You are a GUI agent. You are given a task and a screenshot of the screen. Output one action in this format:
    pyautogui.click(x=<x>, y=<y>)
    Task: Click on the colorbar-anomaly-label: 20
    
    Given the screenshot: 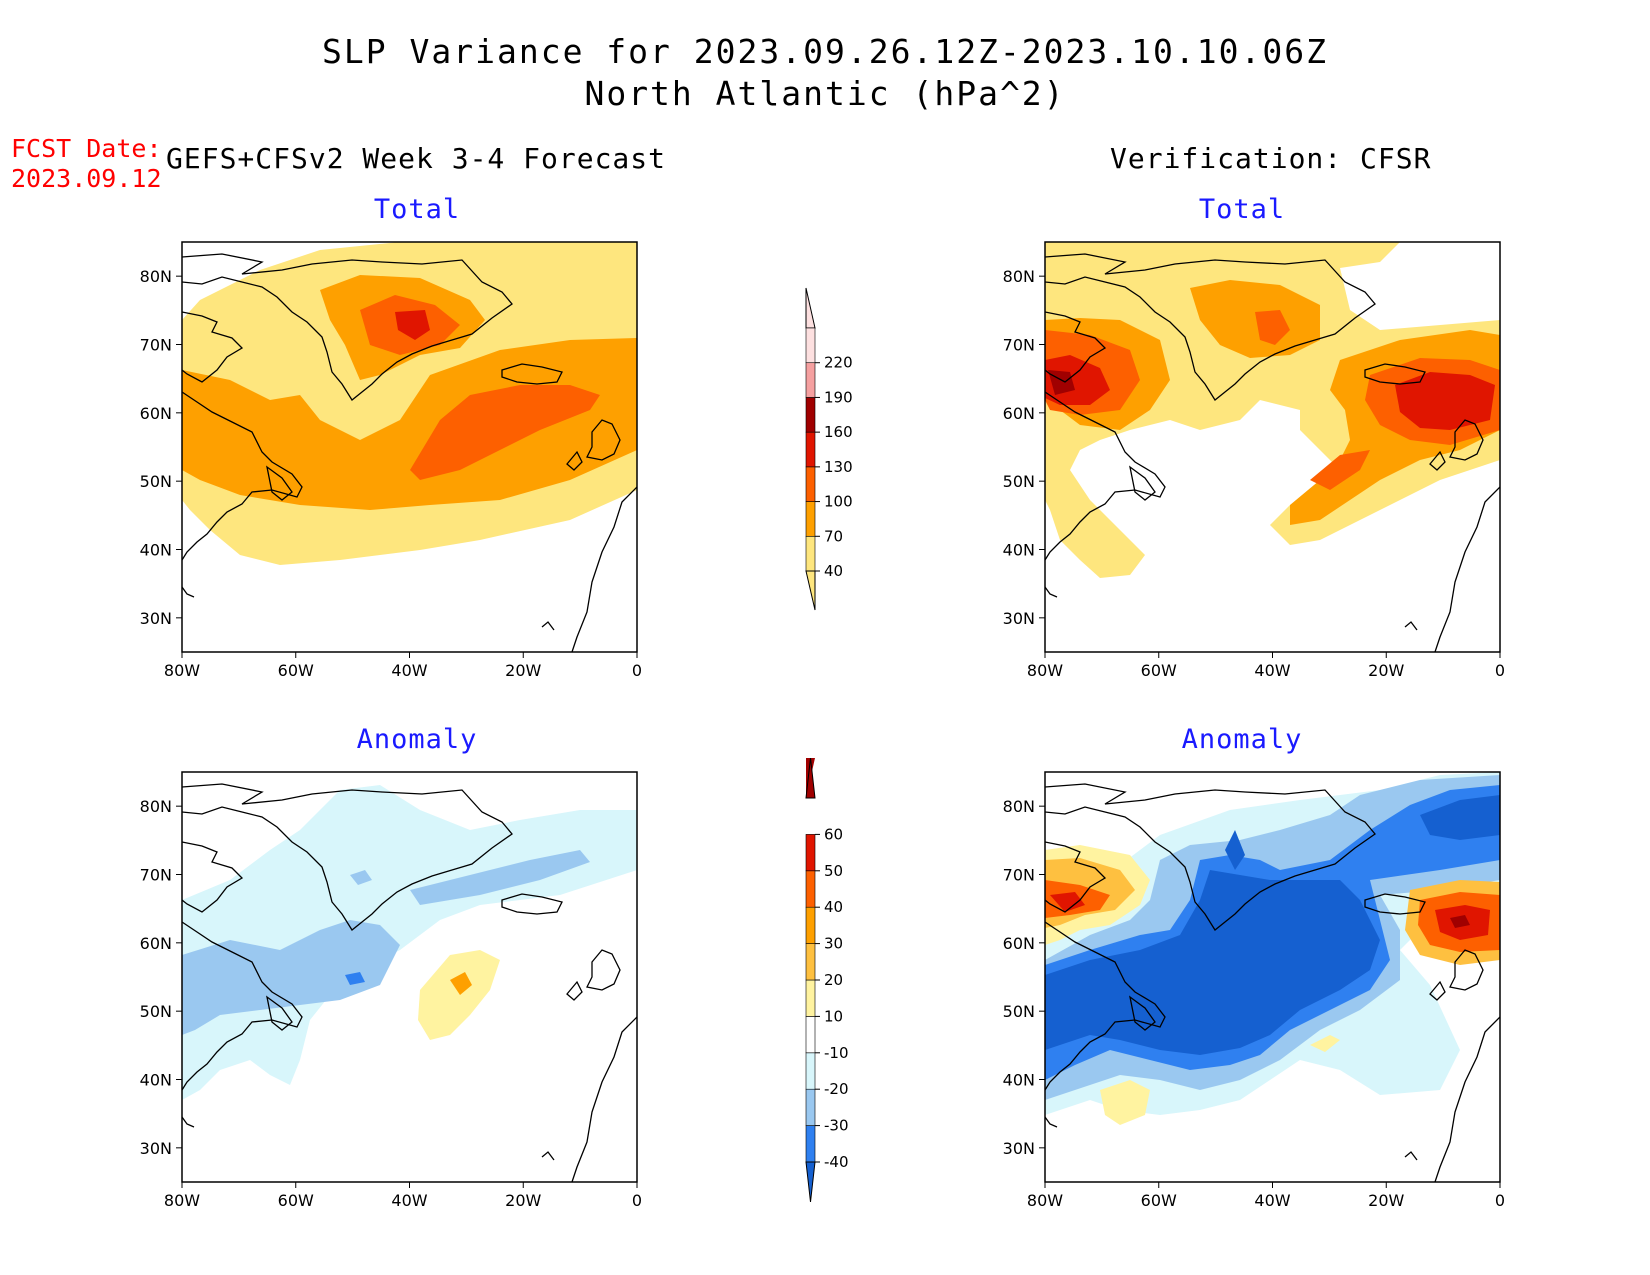 What is the action you would take?
    pyautogui.click(x=833, y=980)
    